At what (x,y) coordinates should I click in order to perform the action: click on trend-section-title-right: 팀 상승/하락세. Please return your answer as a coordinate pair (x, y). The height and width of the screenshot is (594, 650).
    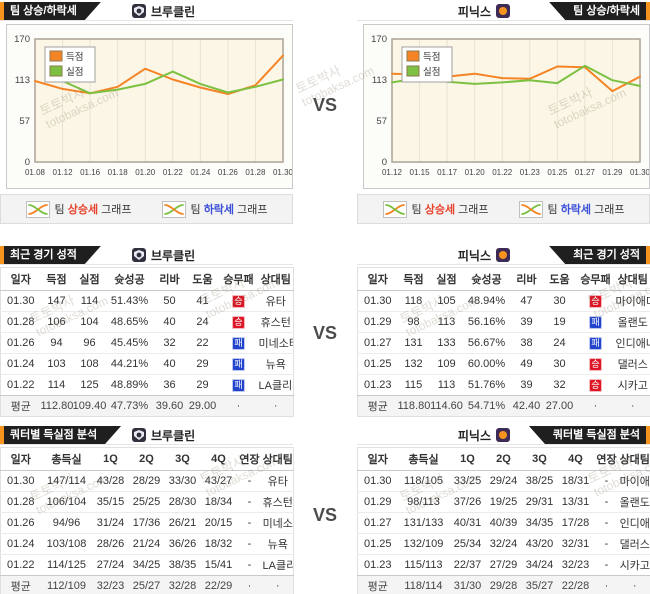
    Looking at the image, I should click on (599, 11).